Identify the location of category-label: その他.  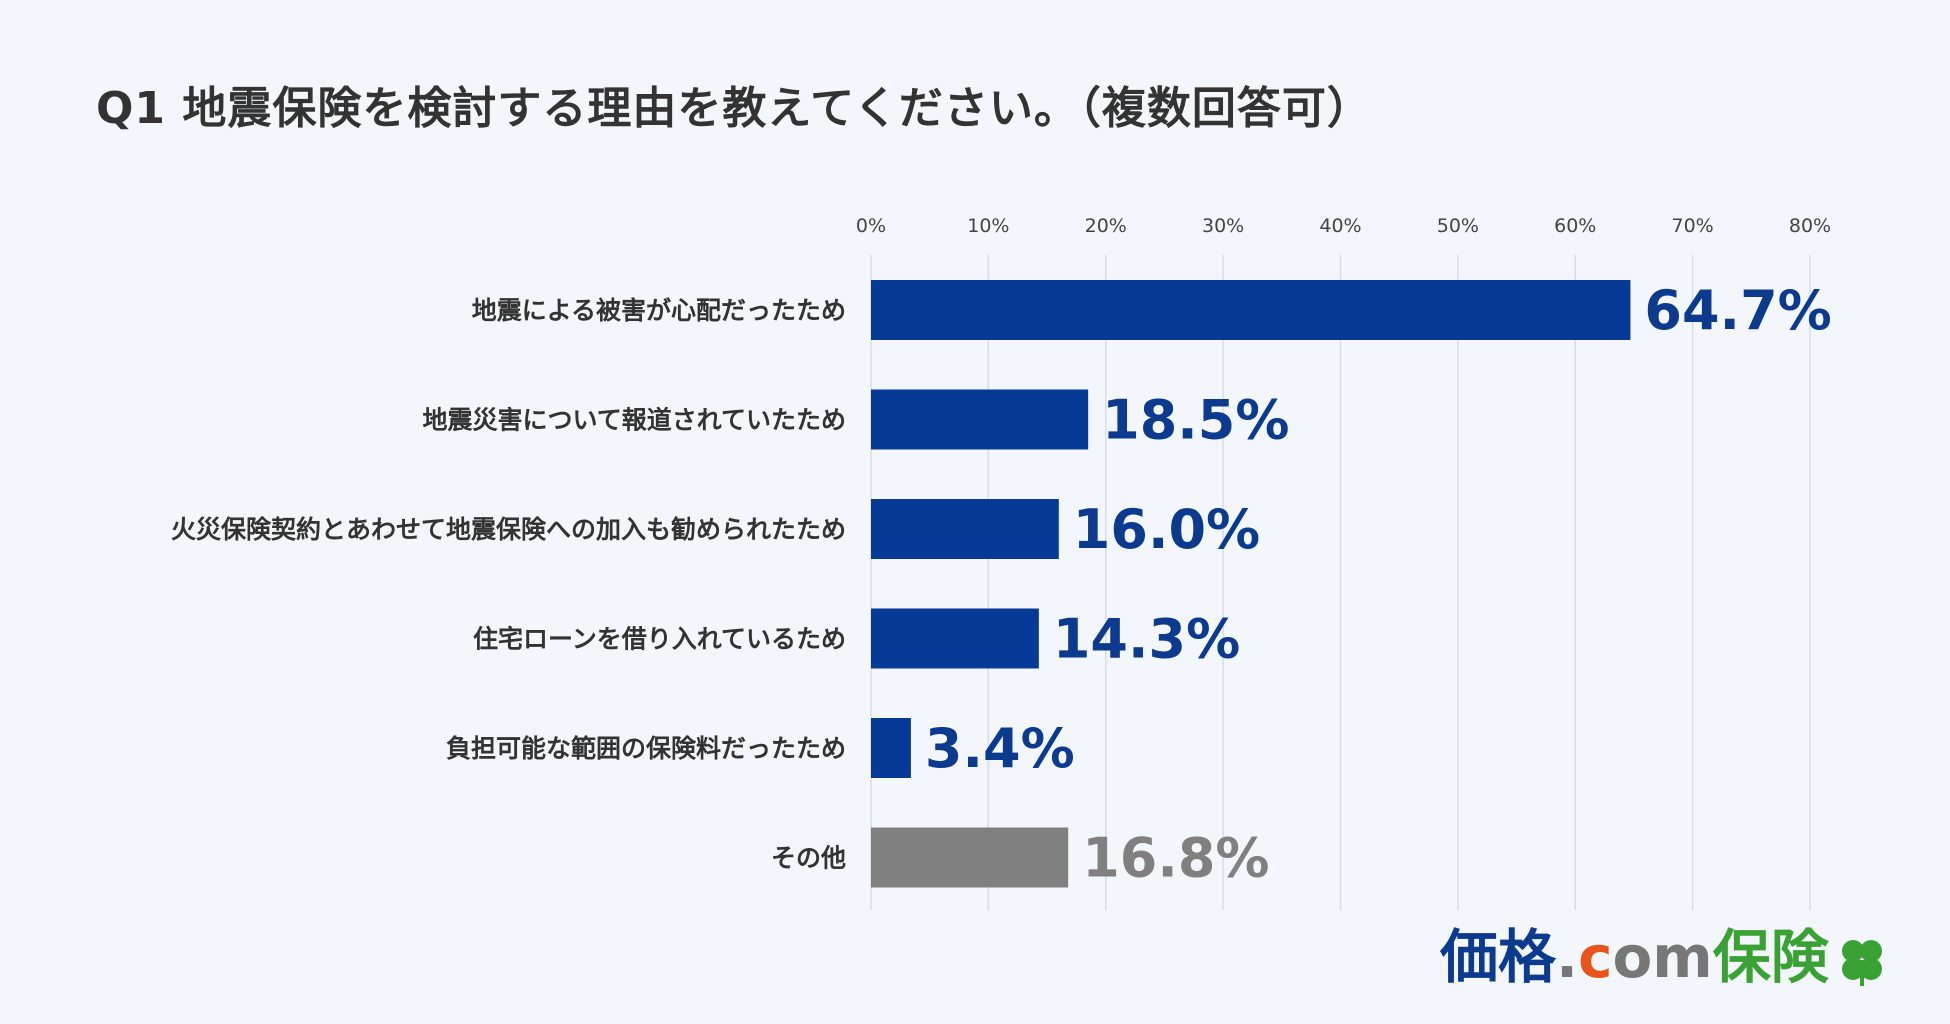
(808, 858).